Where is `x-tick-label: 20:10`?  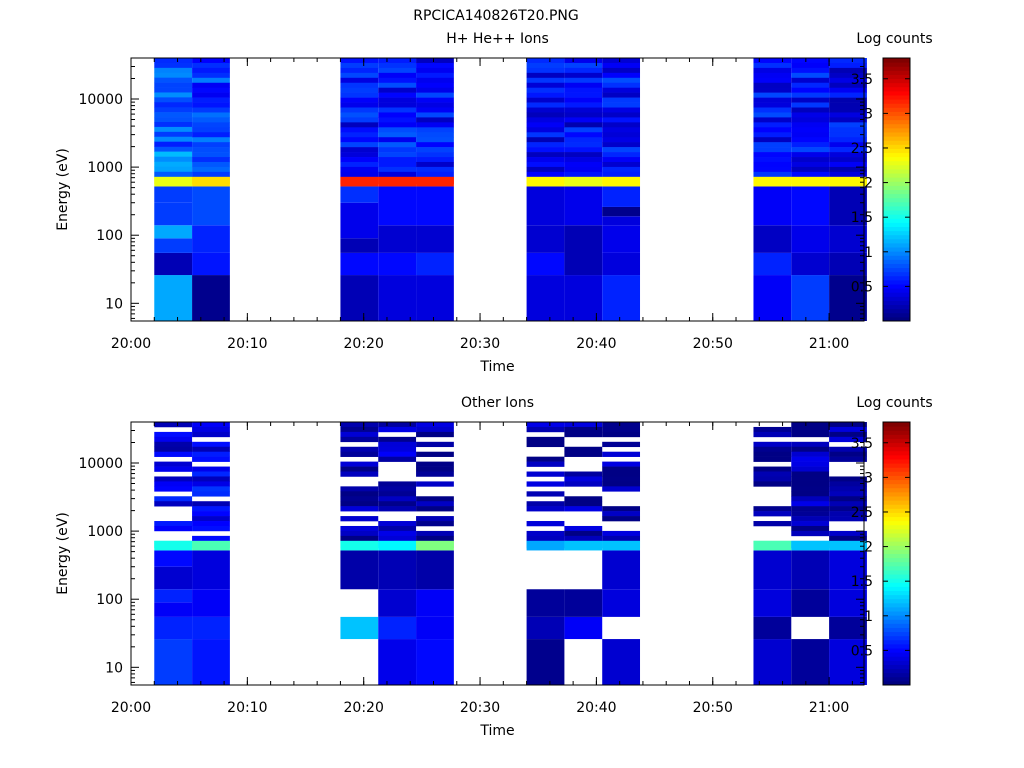 x-tick-label: 20:10 is located at coordinates (247, 708).